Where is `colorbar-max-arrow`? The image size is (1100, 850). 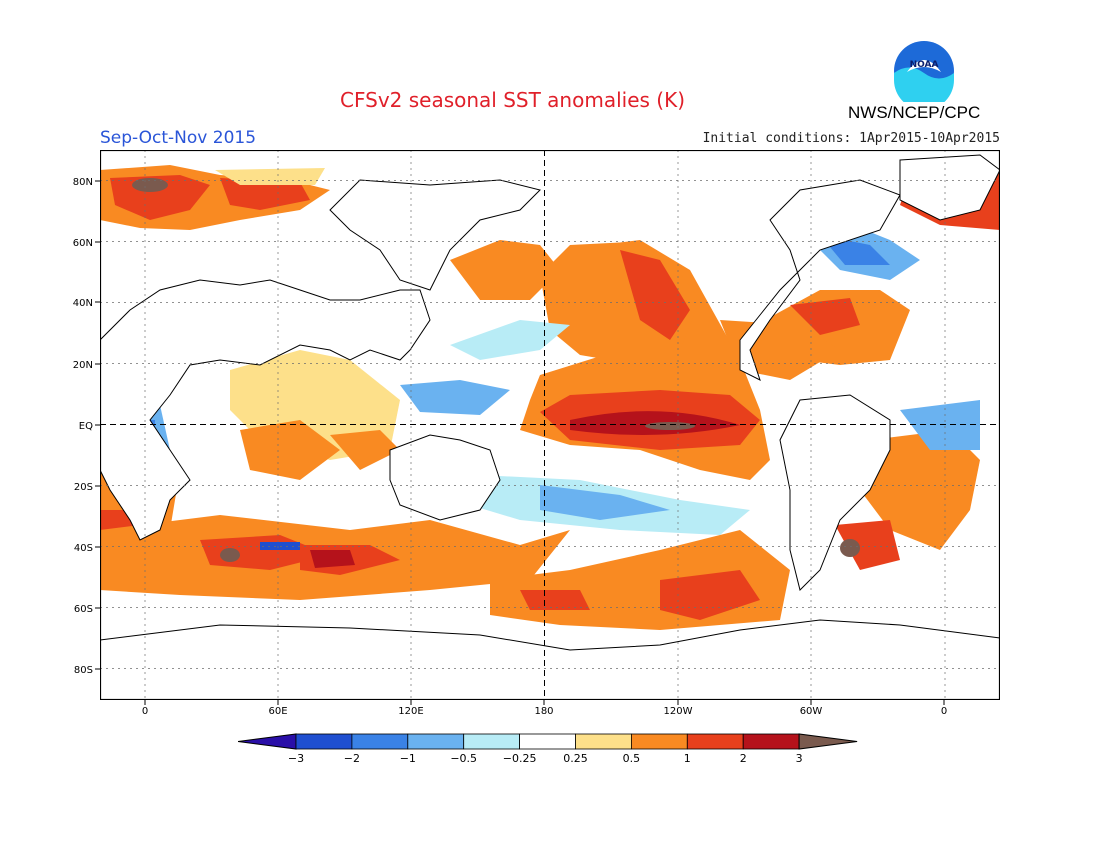
colorbar-max-arrow is located at coordinates (828, 741).